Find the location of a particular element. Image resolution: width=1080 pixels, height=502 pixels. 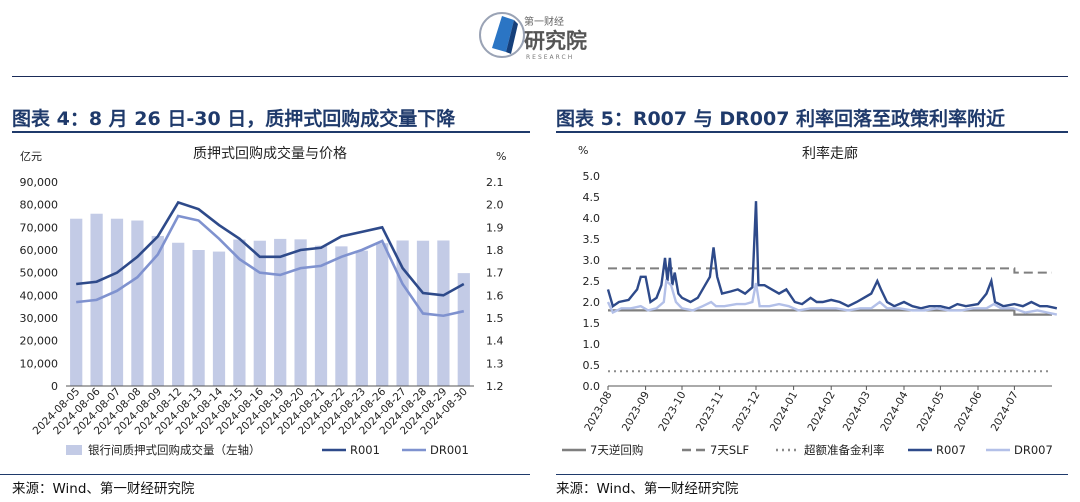

logo-main-text: 研究院 is located at coordinates (555, 41).